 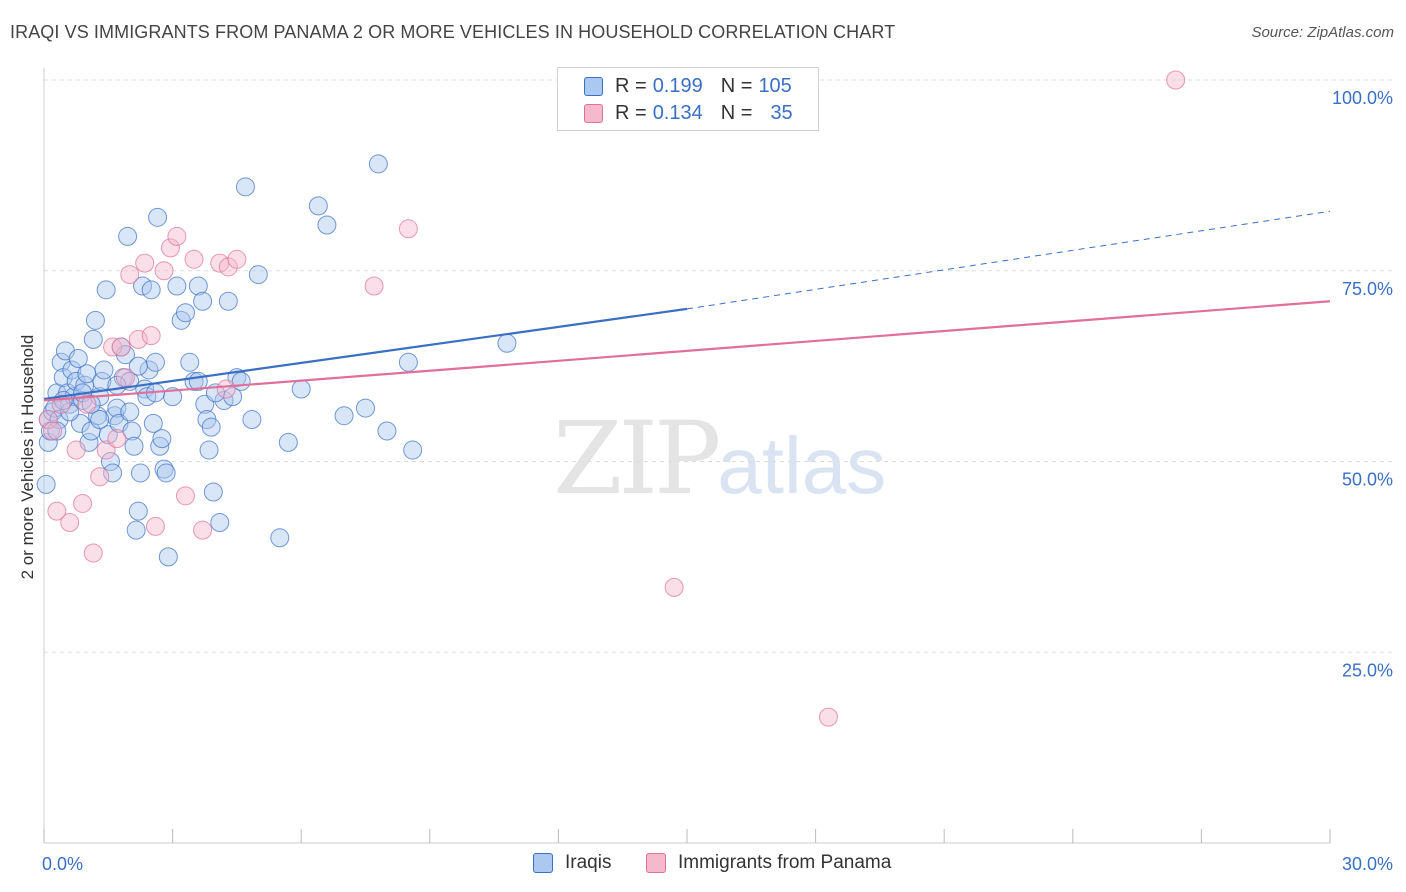 What do you see at coordinates (781, 112) in the screenshot?
I see `n-value: 35` at bounding box center [781, 112].